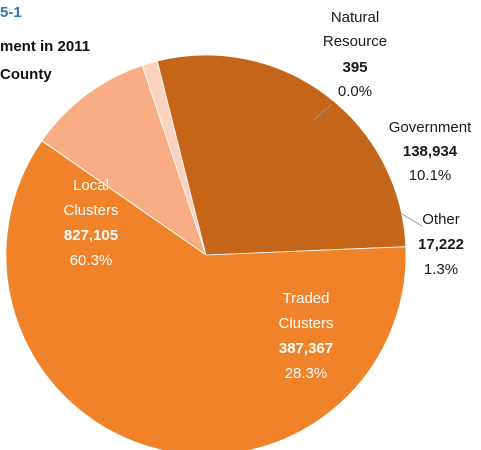 The image size is (481, 450). Describe the element at coordinates (91, 235) in the screenshot. I see `data-label-local-clusters-value: 827,105` at that location.